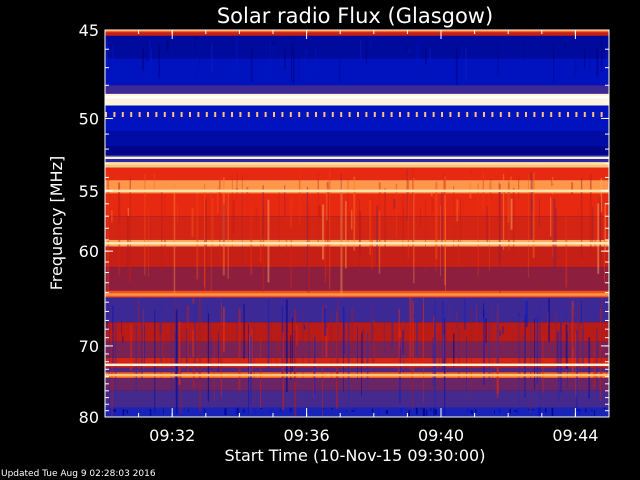  Describe the element at coordinates (575, 435) in the screenshot. I see `x-tick-label: 09:44` at that location.